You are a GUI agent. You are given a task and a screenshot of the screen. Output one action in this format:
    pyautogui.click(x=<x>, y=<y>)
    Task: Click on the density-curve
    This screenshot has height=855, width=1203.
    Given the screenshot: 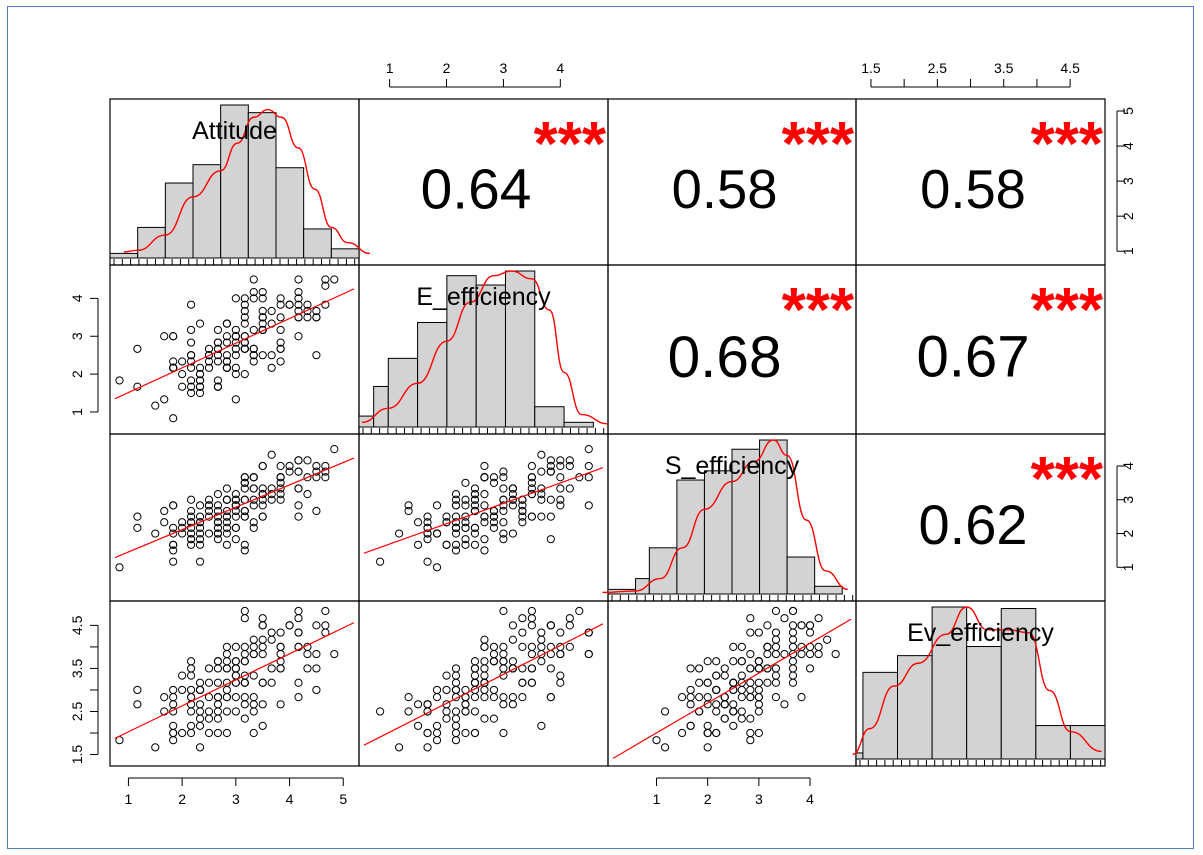 What is the action you would take?
    pyautogui.click(x=725, y=516)
    